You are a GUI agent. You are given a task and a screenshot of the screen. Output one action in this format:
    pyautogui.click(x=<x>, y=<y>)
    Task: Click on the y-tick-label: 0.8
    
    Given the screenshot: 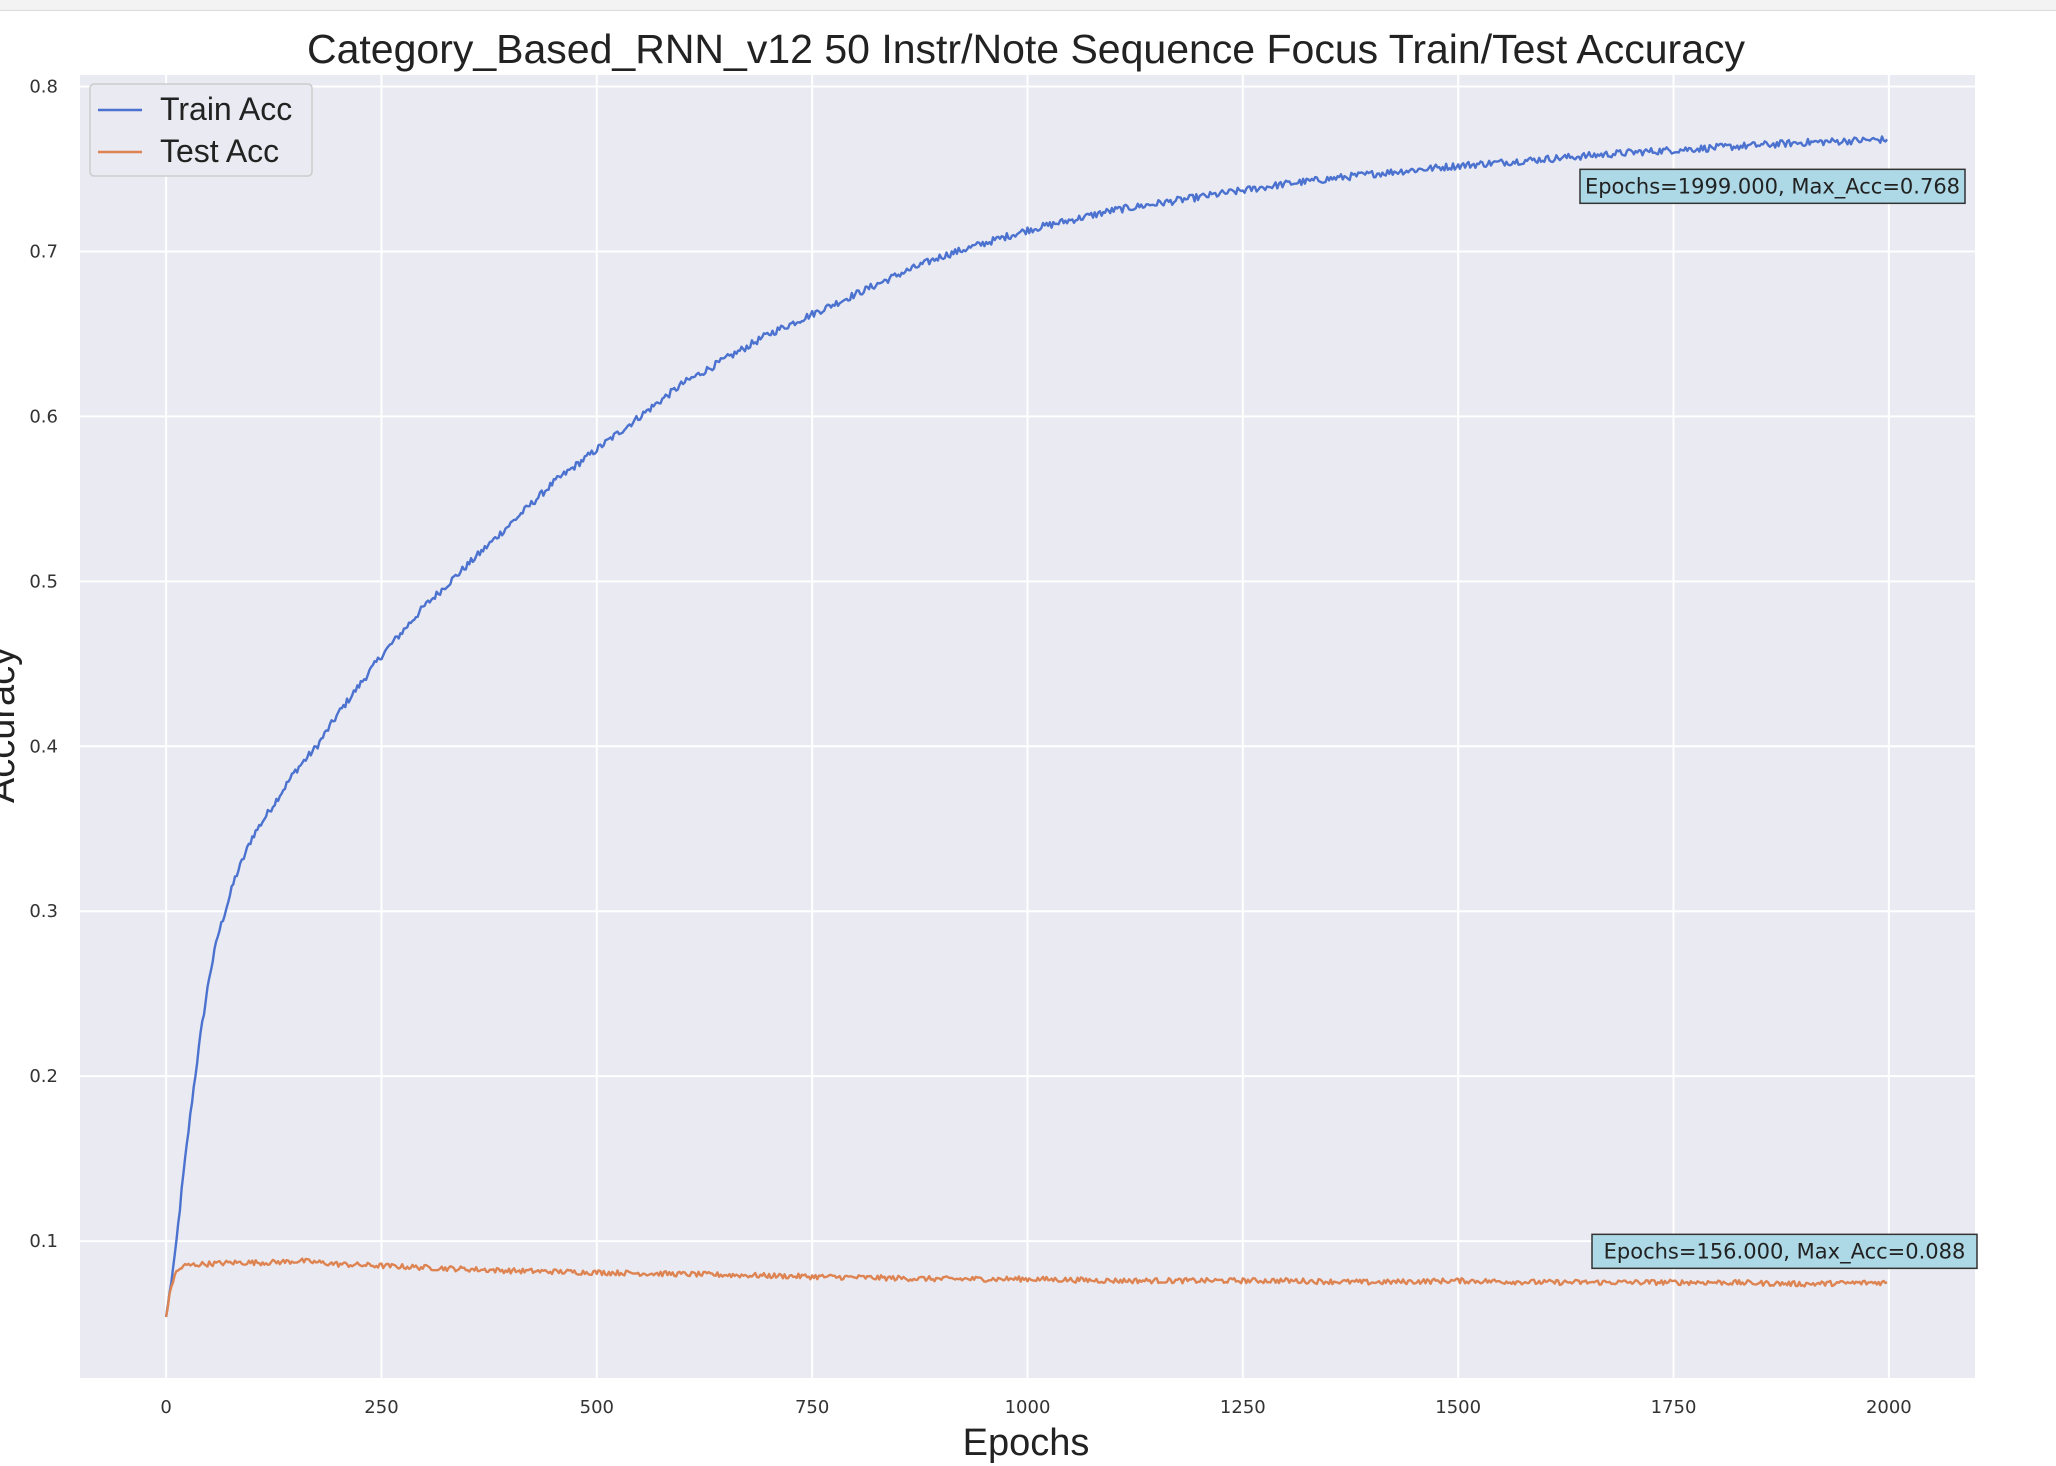 What is the action you would take?
    pyautogui.click(x=43, y=87)
    